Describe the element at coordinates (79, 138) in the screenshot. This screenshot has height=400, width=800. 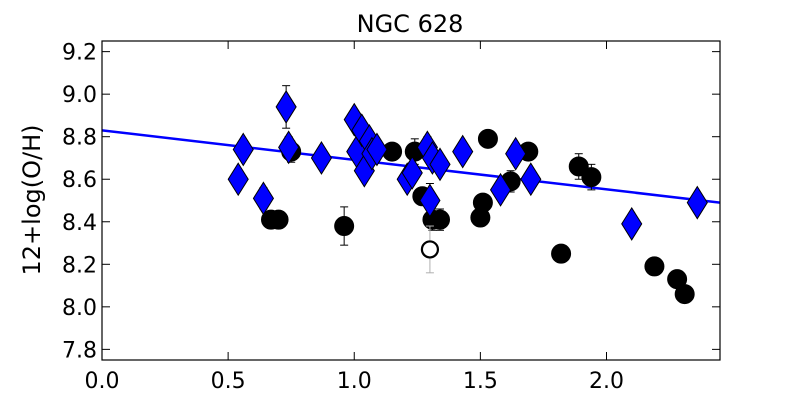
I see `y-tick-label: 8.8` at that location.